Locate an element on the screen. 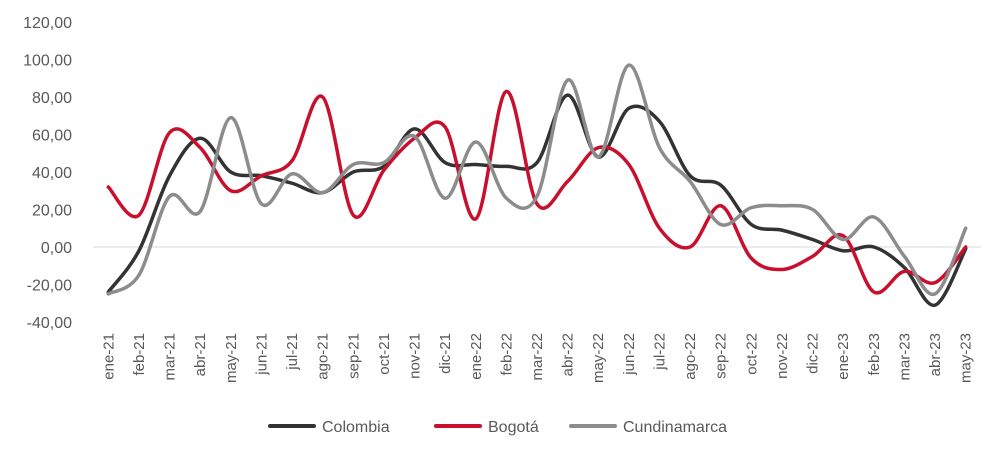 The width and height of the screenshot is (1004, 456). x-tick-label: may-22 is located at coordinates (598, 358).